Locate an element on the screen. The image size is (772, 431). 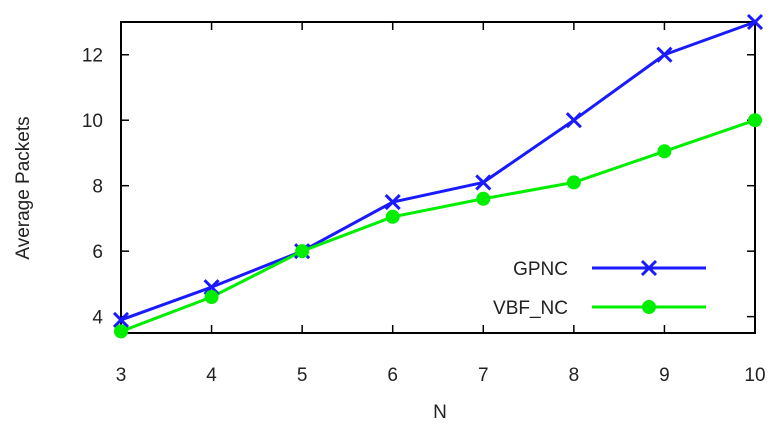
x-tick-label: 8 is located at coordinates (574, 375).